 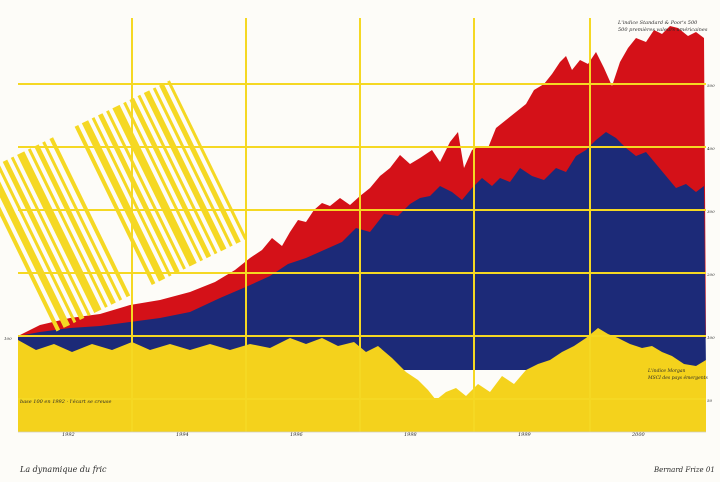 What do you see at coordinates (666, 371) in the screenshot?
I see `note-right-line1: L'indice Morgan` at bounding box center [666, 371].